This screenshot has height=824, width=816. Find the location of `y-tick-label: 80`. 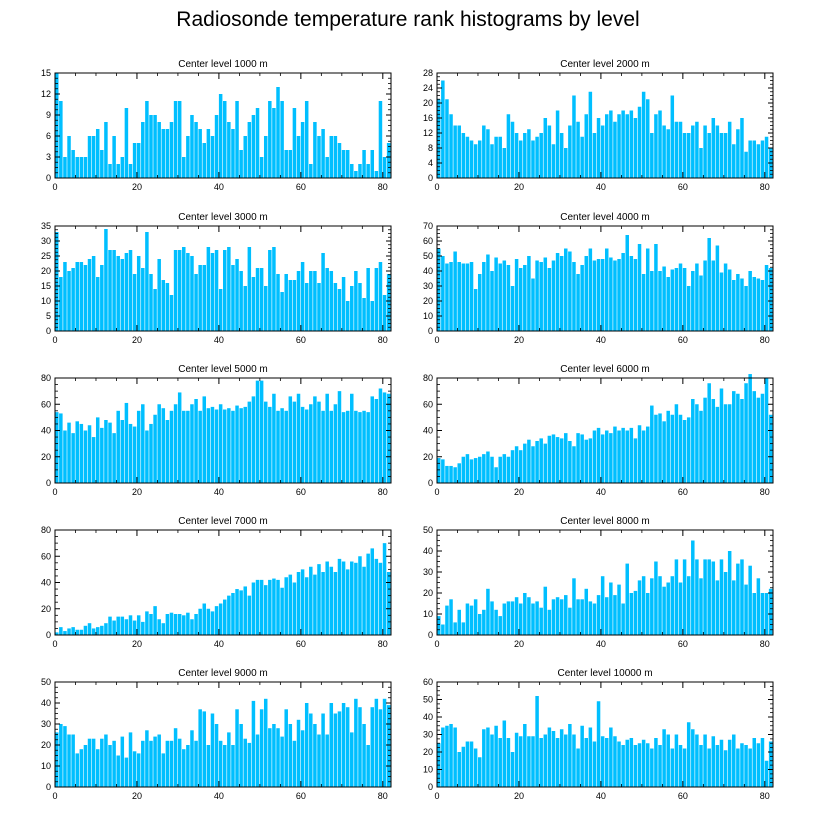

y-tick-label: 80 is located at coordinates (46, 378).